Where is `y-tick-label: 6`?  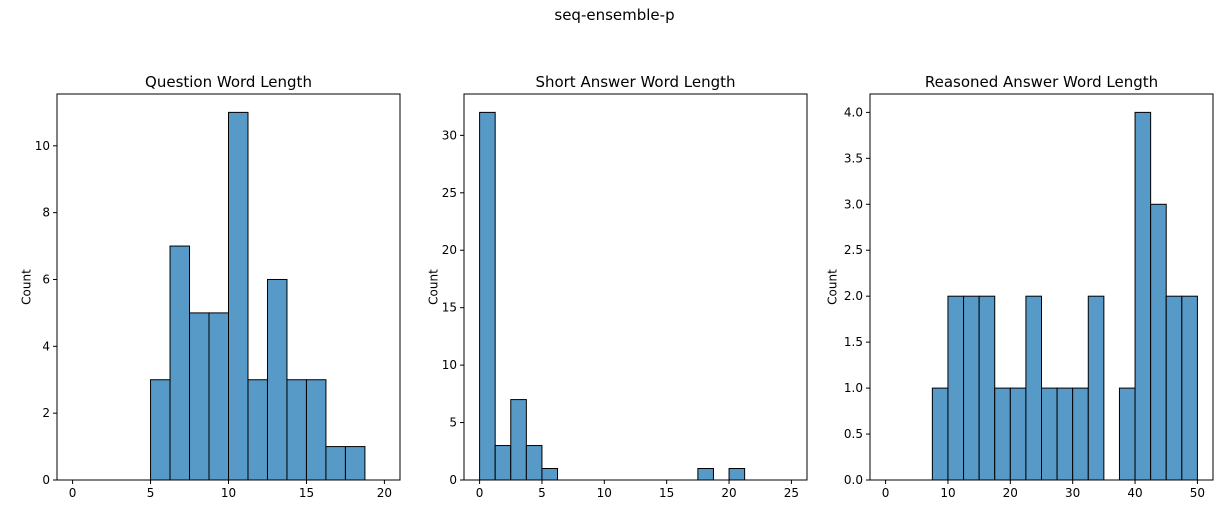 y-tick-label: 6 is located at coordinates (46, 279).